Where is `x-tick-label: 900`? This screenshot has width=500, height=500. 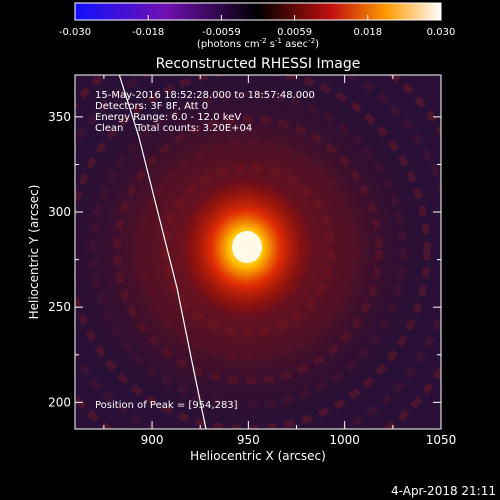
x-tick-label: 900 is located at coordinates (152, 440).